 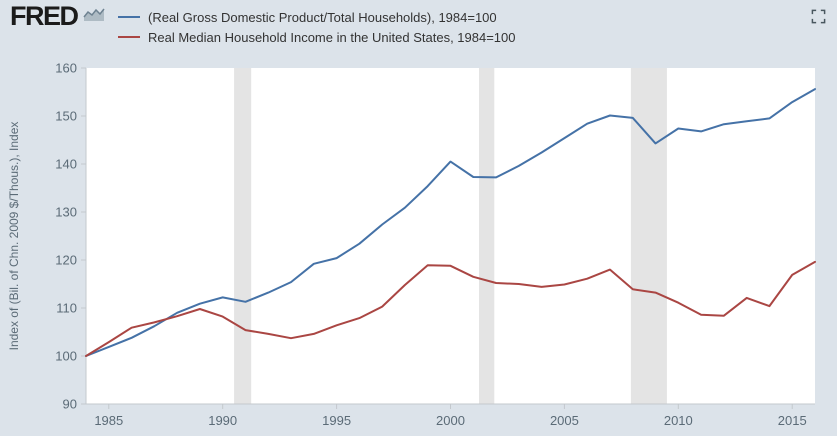 What do you see at coordinates (93, 14) in the screenshot?
I see `fred-logo-chart-icon` at bounding box center [93, 14].